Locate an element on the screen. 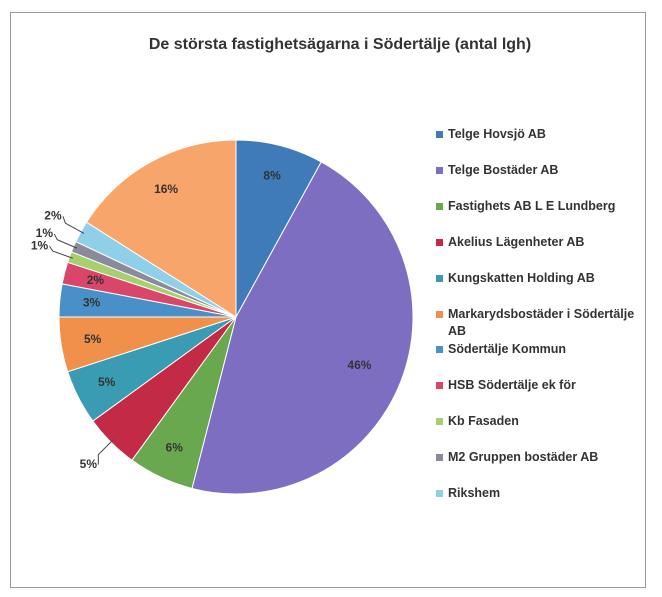 The image size is (662, 597). legend-item: Markarydsbostäder i Södertälje AB is located at coordinates (538, 323).